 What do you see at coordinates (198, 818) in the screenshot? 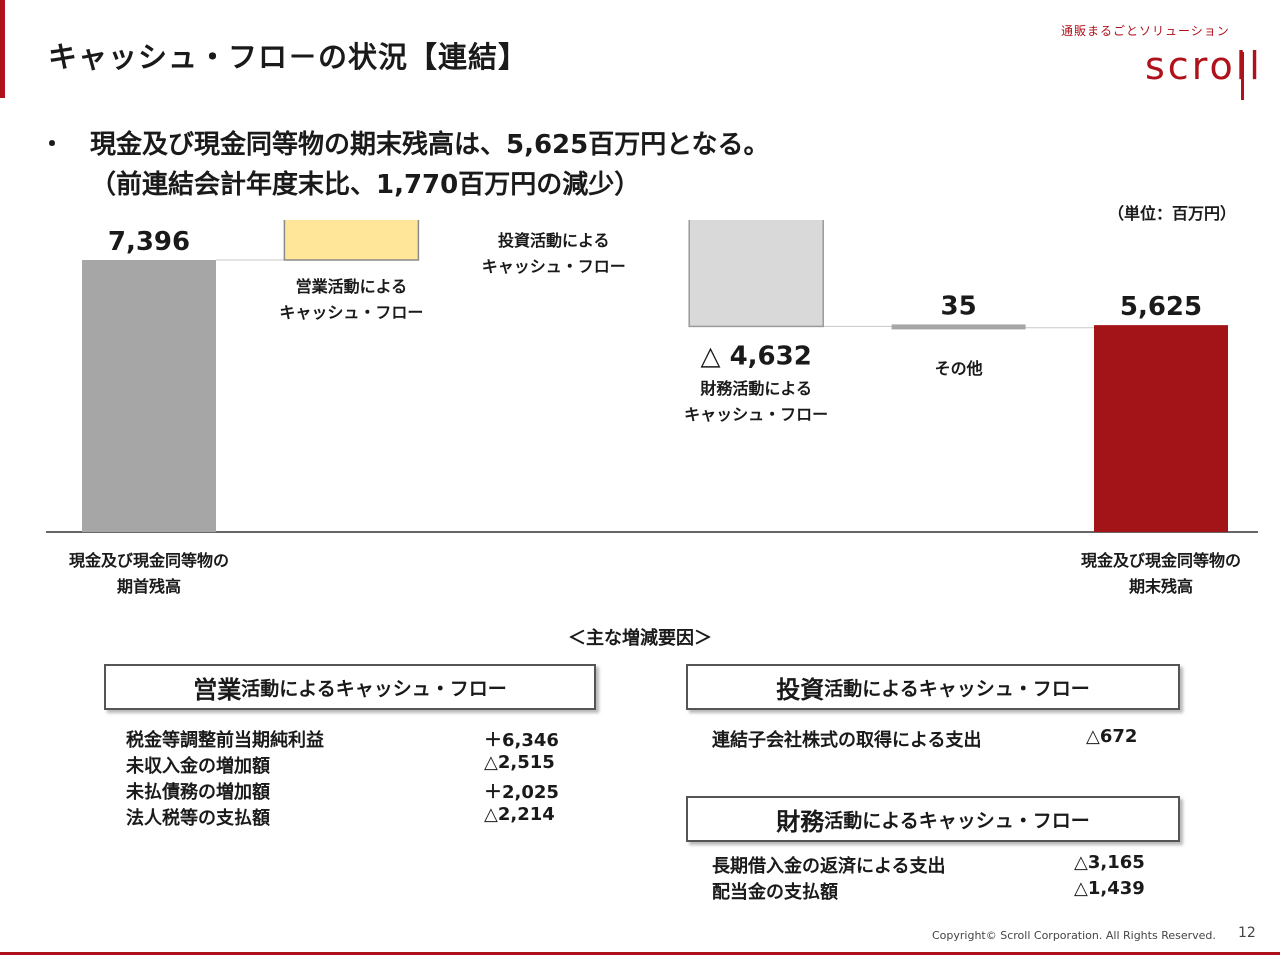
I see `operating-item-label: 法人税等の支払額` at bounding box center [198, 818].